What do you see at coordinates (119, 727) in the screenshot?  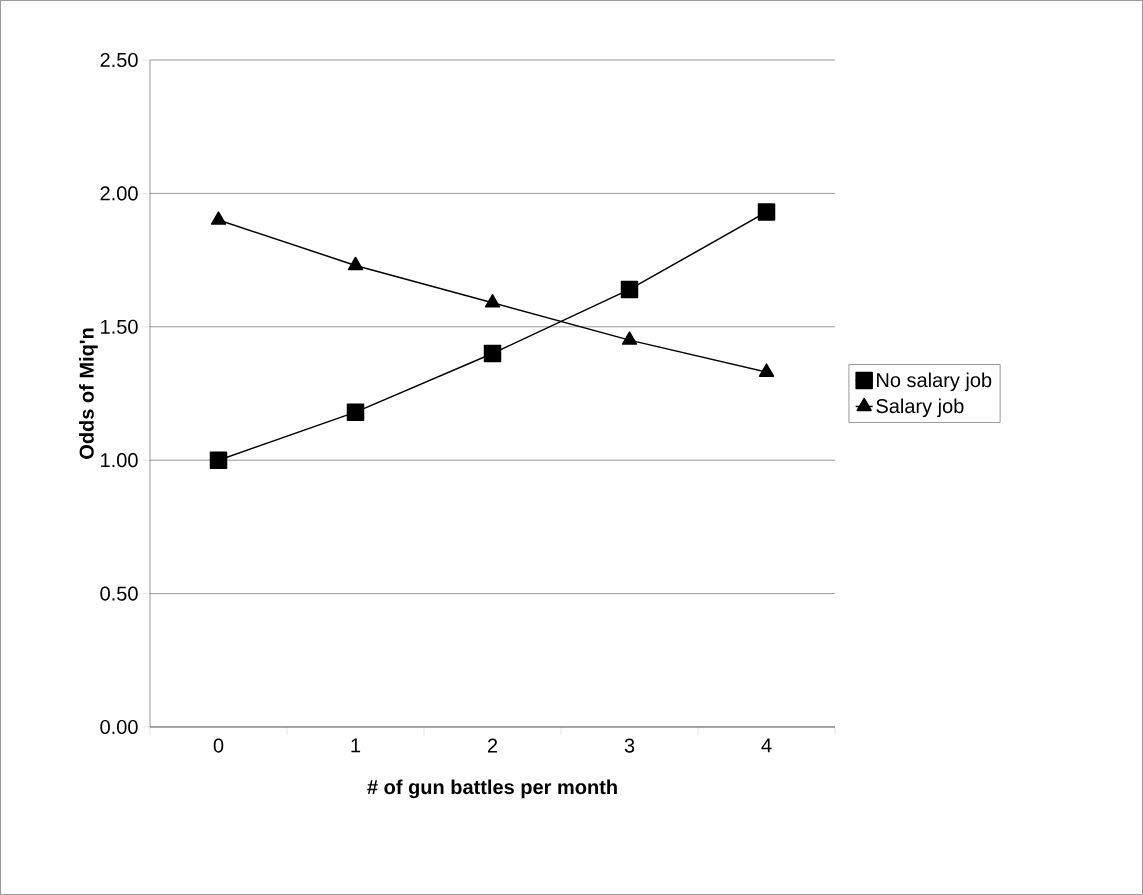 I see `y-tick-label: 0.00` at bounding box center [119, 727].